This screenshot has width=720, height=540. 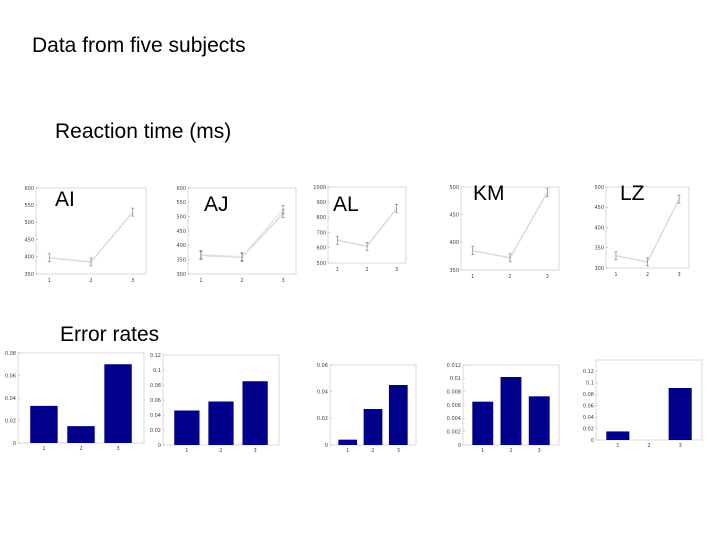 What do you see at coordinates (321, 203) in the screenshot?
I see `y-tick-label: 900` at bounding box center [321, 203].